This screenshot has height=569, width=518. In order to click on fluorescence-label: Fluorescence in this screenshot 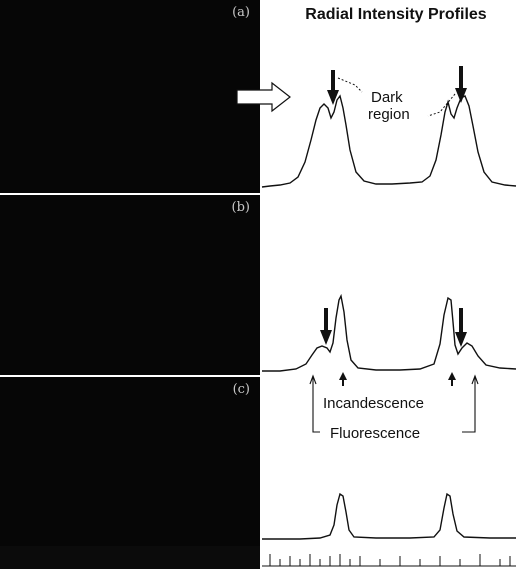, I will do `click(375, 433)`.